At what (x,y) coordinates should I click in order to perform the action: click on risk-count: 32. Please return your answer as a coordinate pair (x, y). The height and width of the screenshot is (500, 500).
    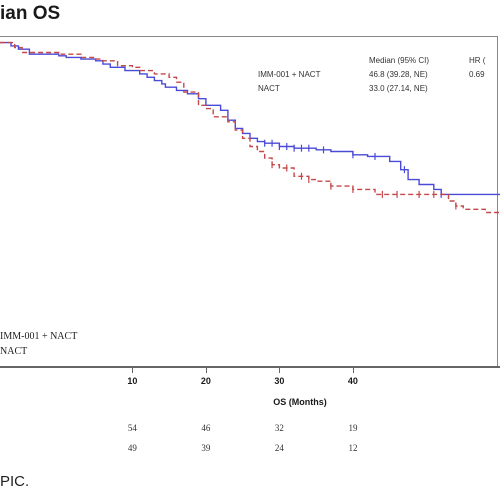
    Looking at the image, I should click on (279, 428).